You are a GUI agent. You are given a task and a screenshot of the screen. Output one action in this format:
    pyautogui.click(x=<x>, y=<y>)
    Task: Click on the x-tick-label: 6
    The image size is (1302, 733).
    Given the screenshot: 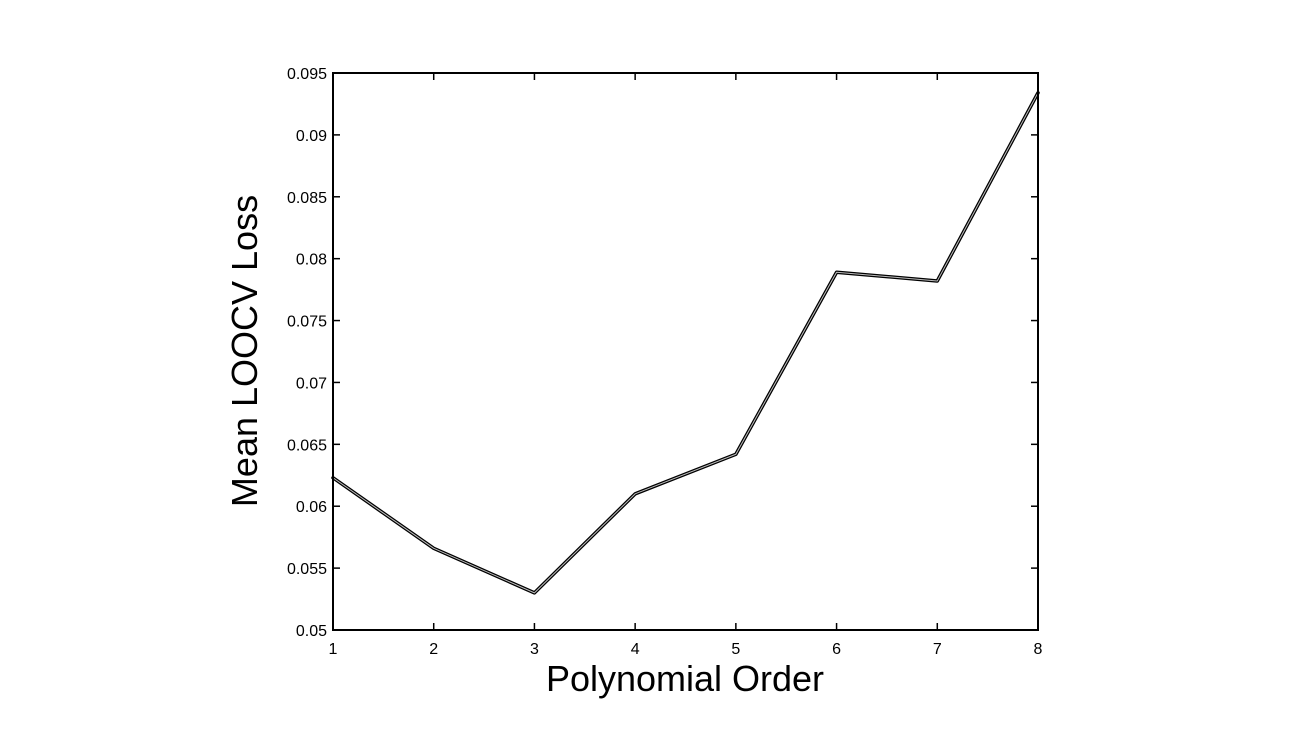 What is the action you would take?
    pyautogui.click(x=836, y=649)
    